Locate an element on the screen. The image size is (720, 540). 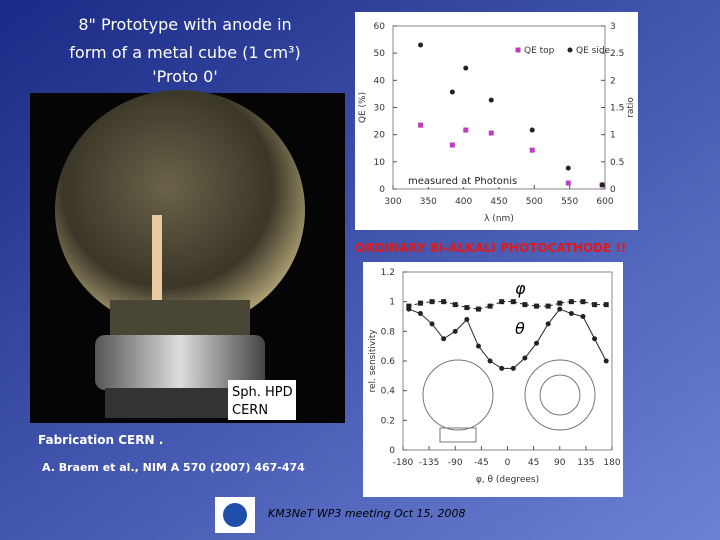
x-tick-label: -90 is located at coordinates (455, 463).